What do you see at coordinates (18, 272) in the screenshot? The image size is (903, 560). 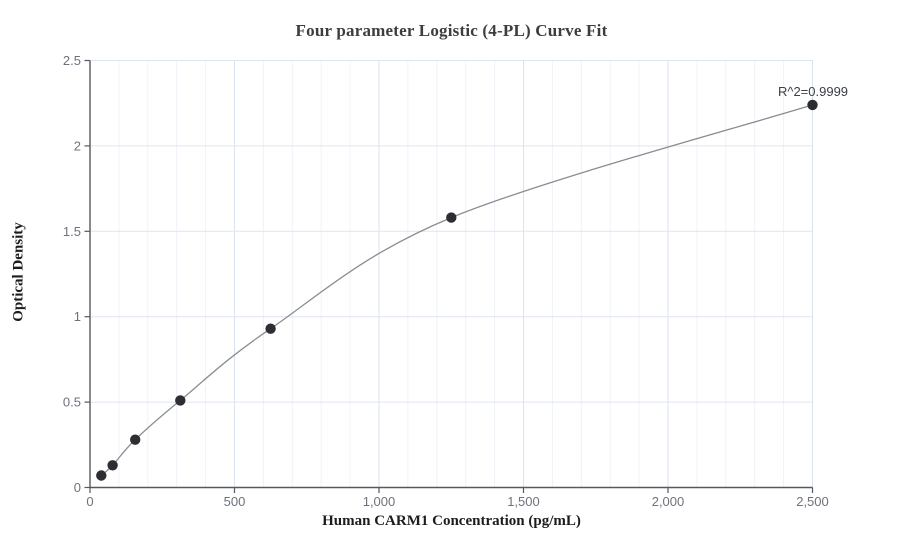 I see `y-axis-label: Optical Density` at bounding box center [18, 272].